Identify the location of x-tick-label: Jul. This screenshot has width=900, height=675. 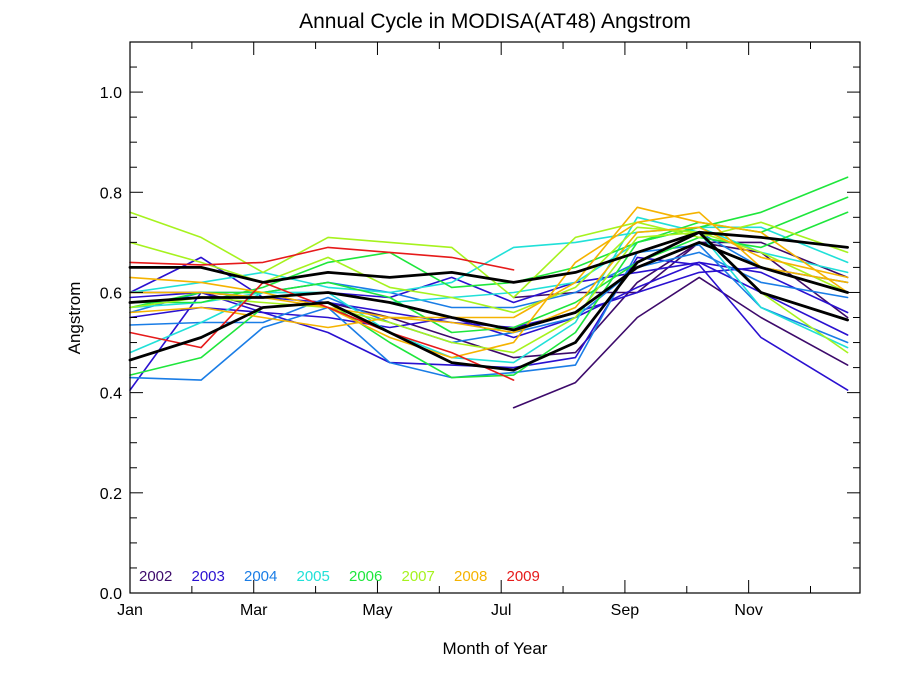
(501, 610).